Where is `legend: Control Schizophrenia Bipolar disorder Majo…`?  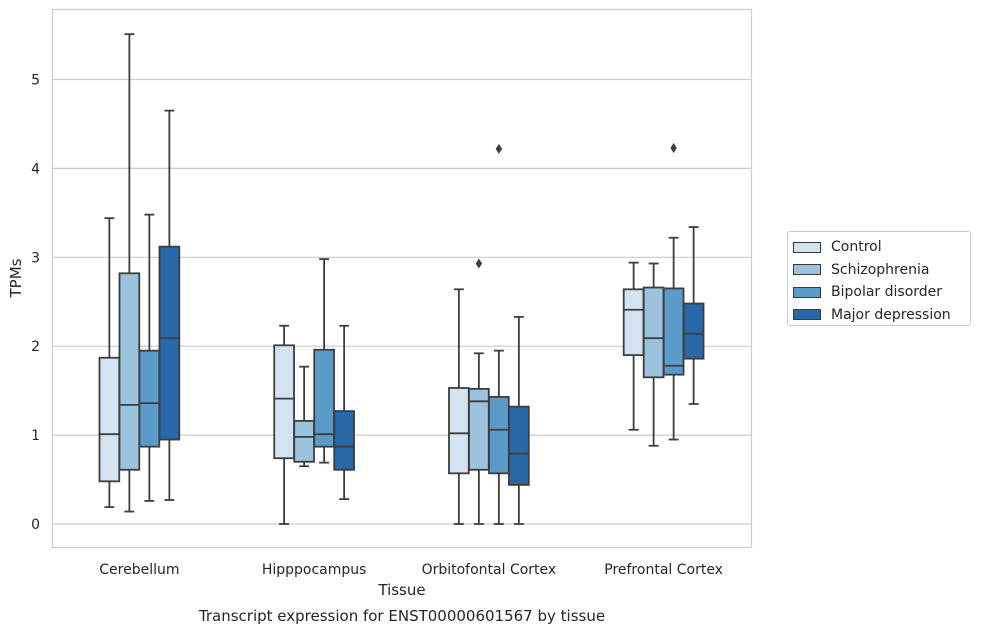 legend: Control Schizophrenia Bipolar disorder Majo… is located at coordinates (879, 278).